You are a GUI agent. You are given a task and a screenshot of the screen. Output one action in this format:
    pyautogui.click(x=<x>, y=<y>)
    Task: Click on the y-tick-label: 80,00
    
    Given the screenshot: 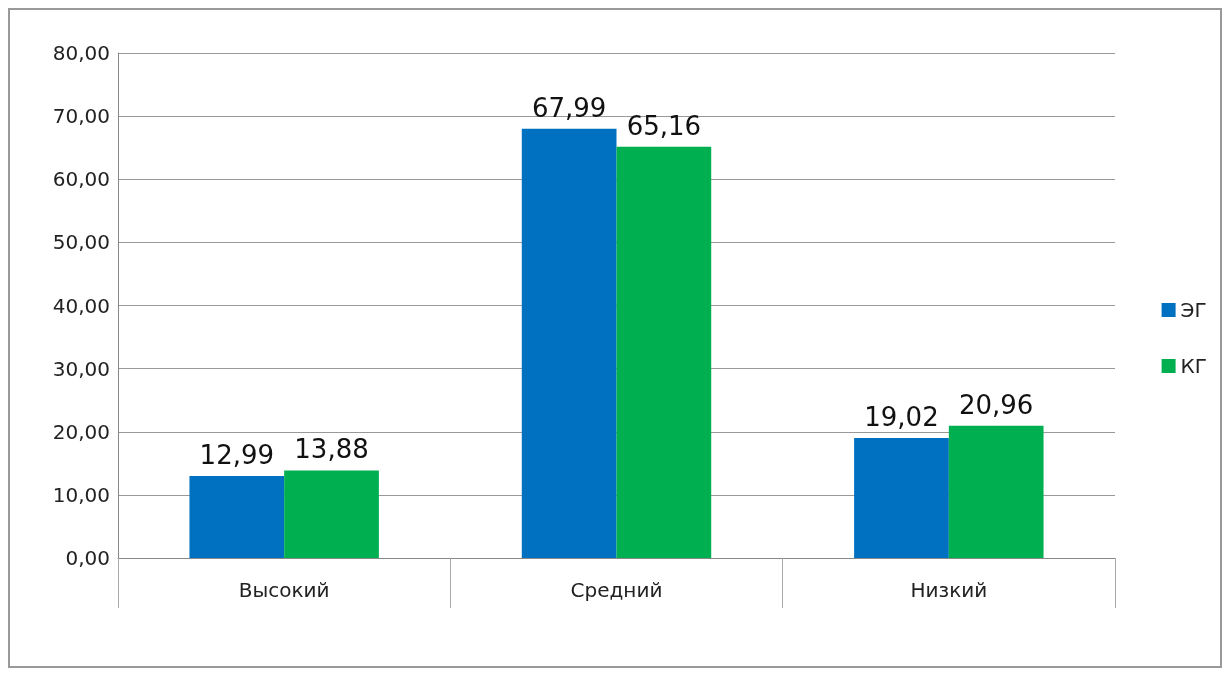 What is the action you would take?
    pyautogui.click(x=81, y=53)
    